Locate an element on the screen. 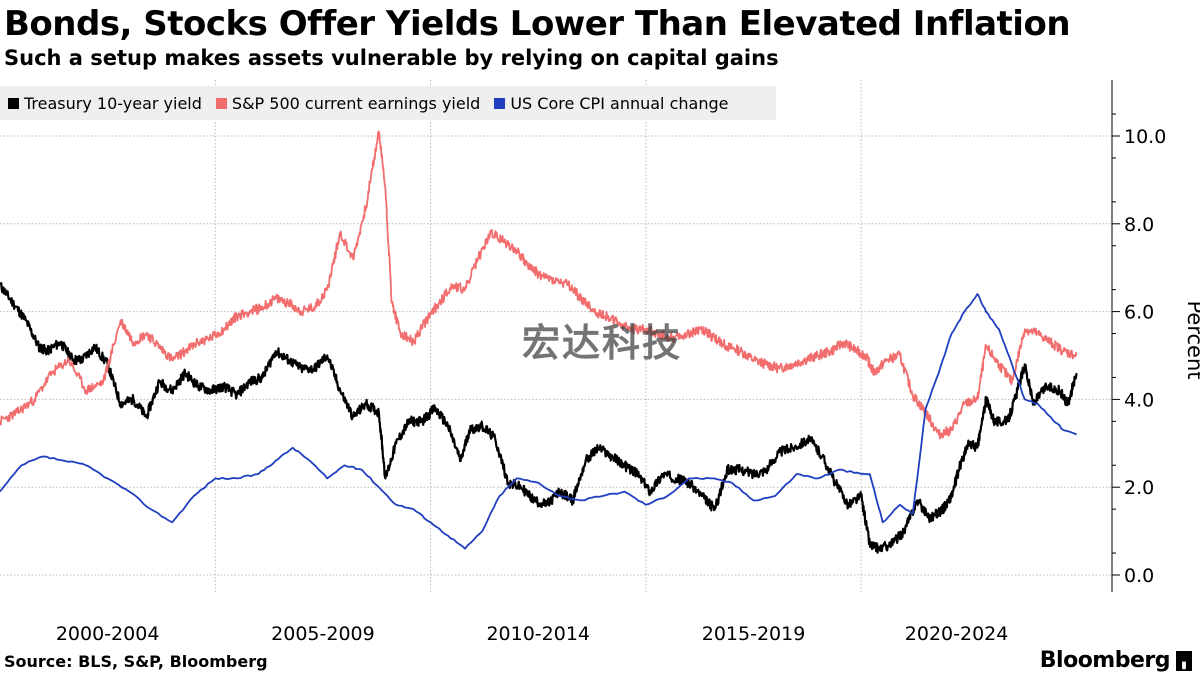 The width and height of the screenshot is (1200, 675). y-tick-label: 8.0 is located at coordinates (1139, 225).